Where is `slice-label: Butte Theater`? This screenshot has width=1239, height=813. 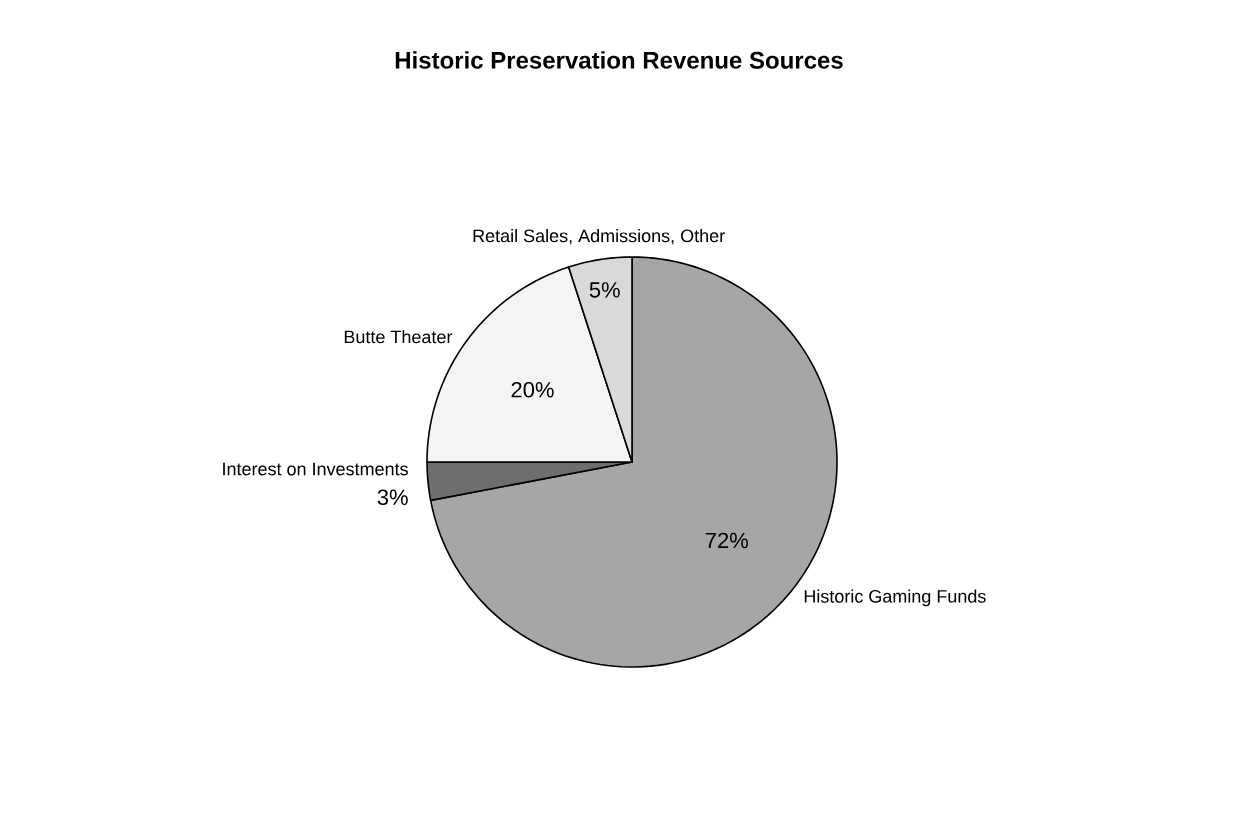
slice-label: Butte Theater is located at coordinates (398, 337).